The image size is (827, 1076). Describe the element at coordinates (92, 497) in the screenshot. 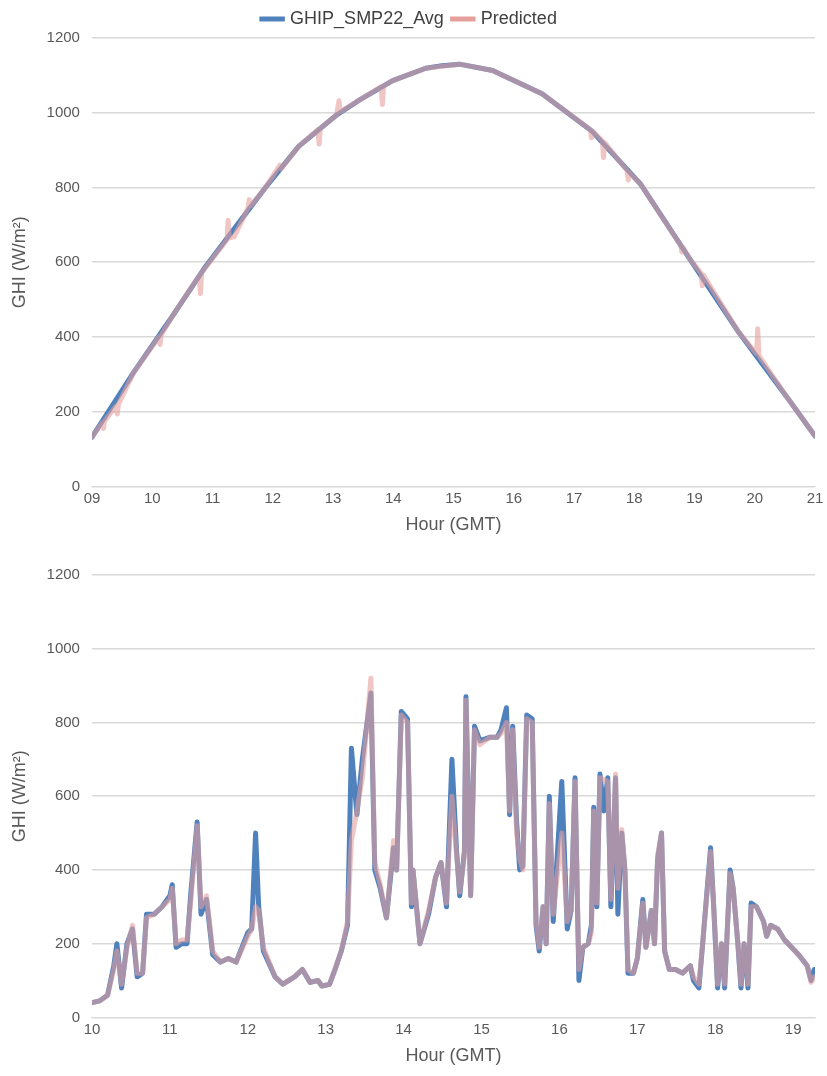

I see `x-tick-label: 09` at that location.